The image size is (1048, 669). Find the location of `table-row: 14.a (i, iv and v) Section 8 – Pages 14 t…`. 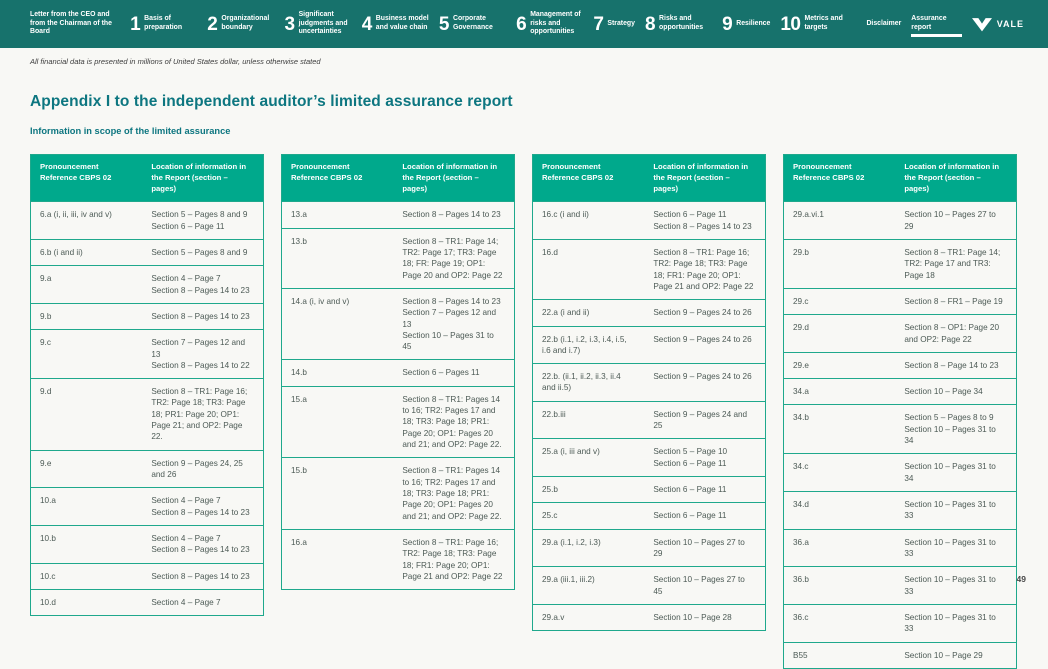

table-row: 14.a (i, iv and v) Section 8 – Pages 14 t… is located at coordinates (398, 323).